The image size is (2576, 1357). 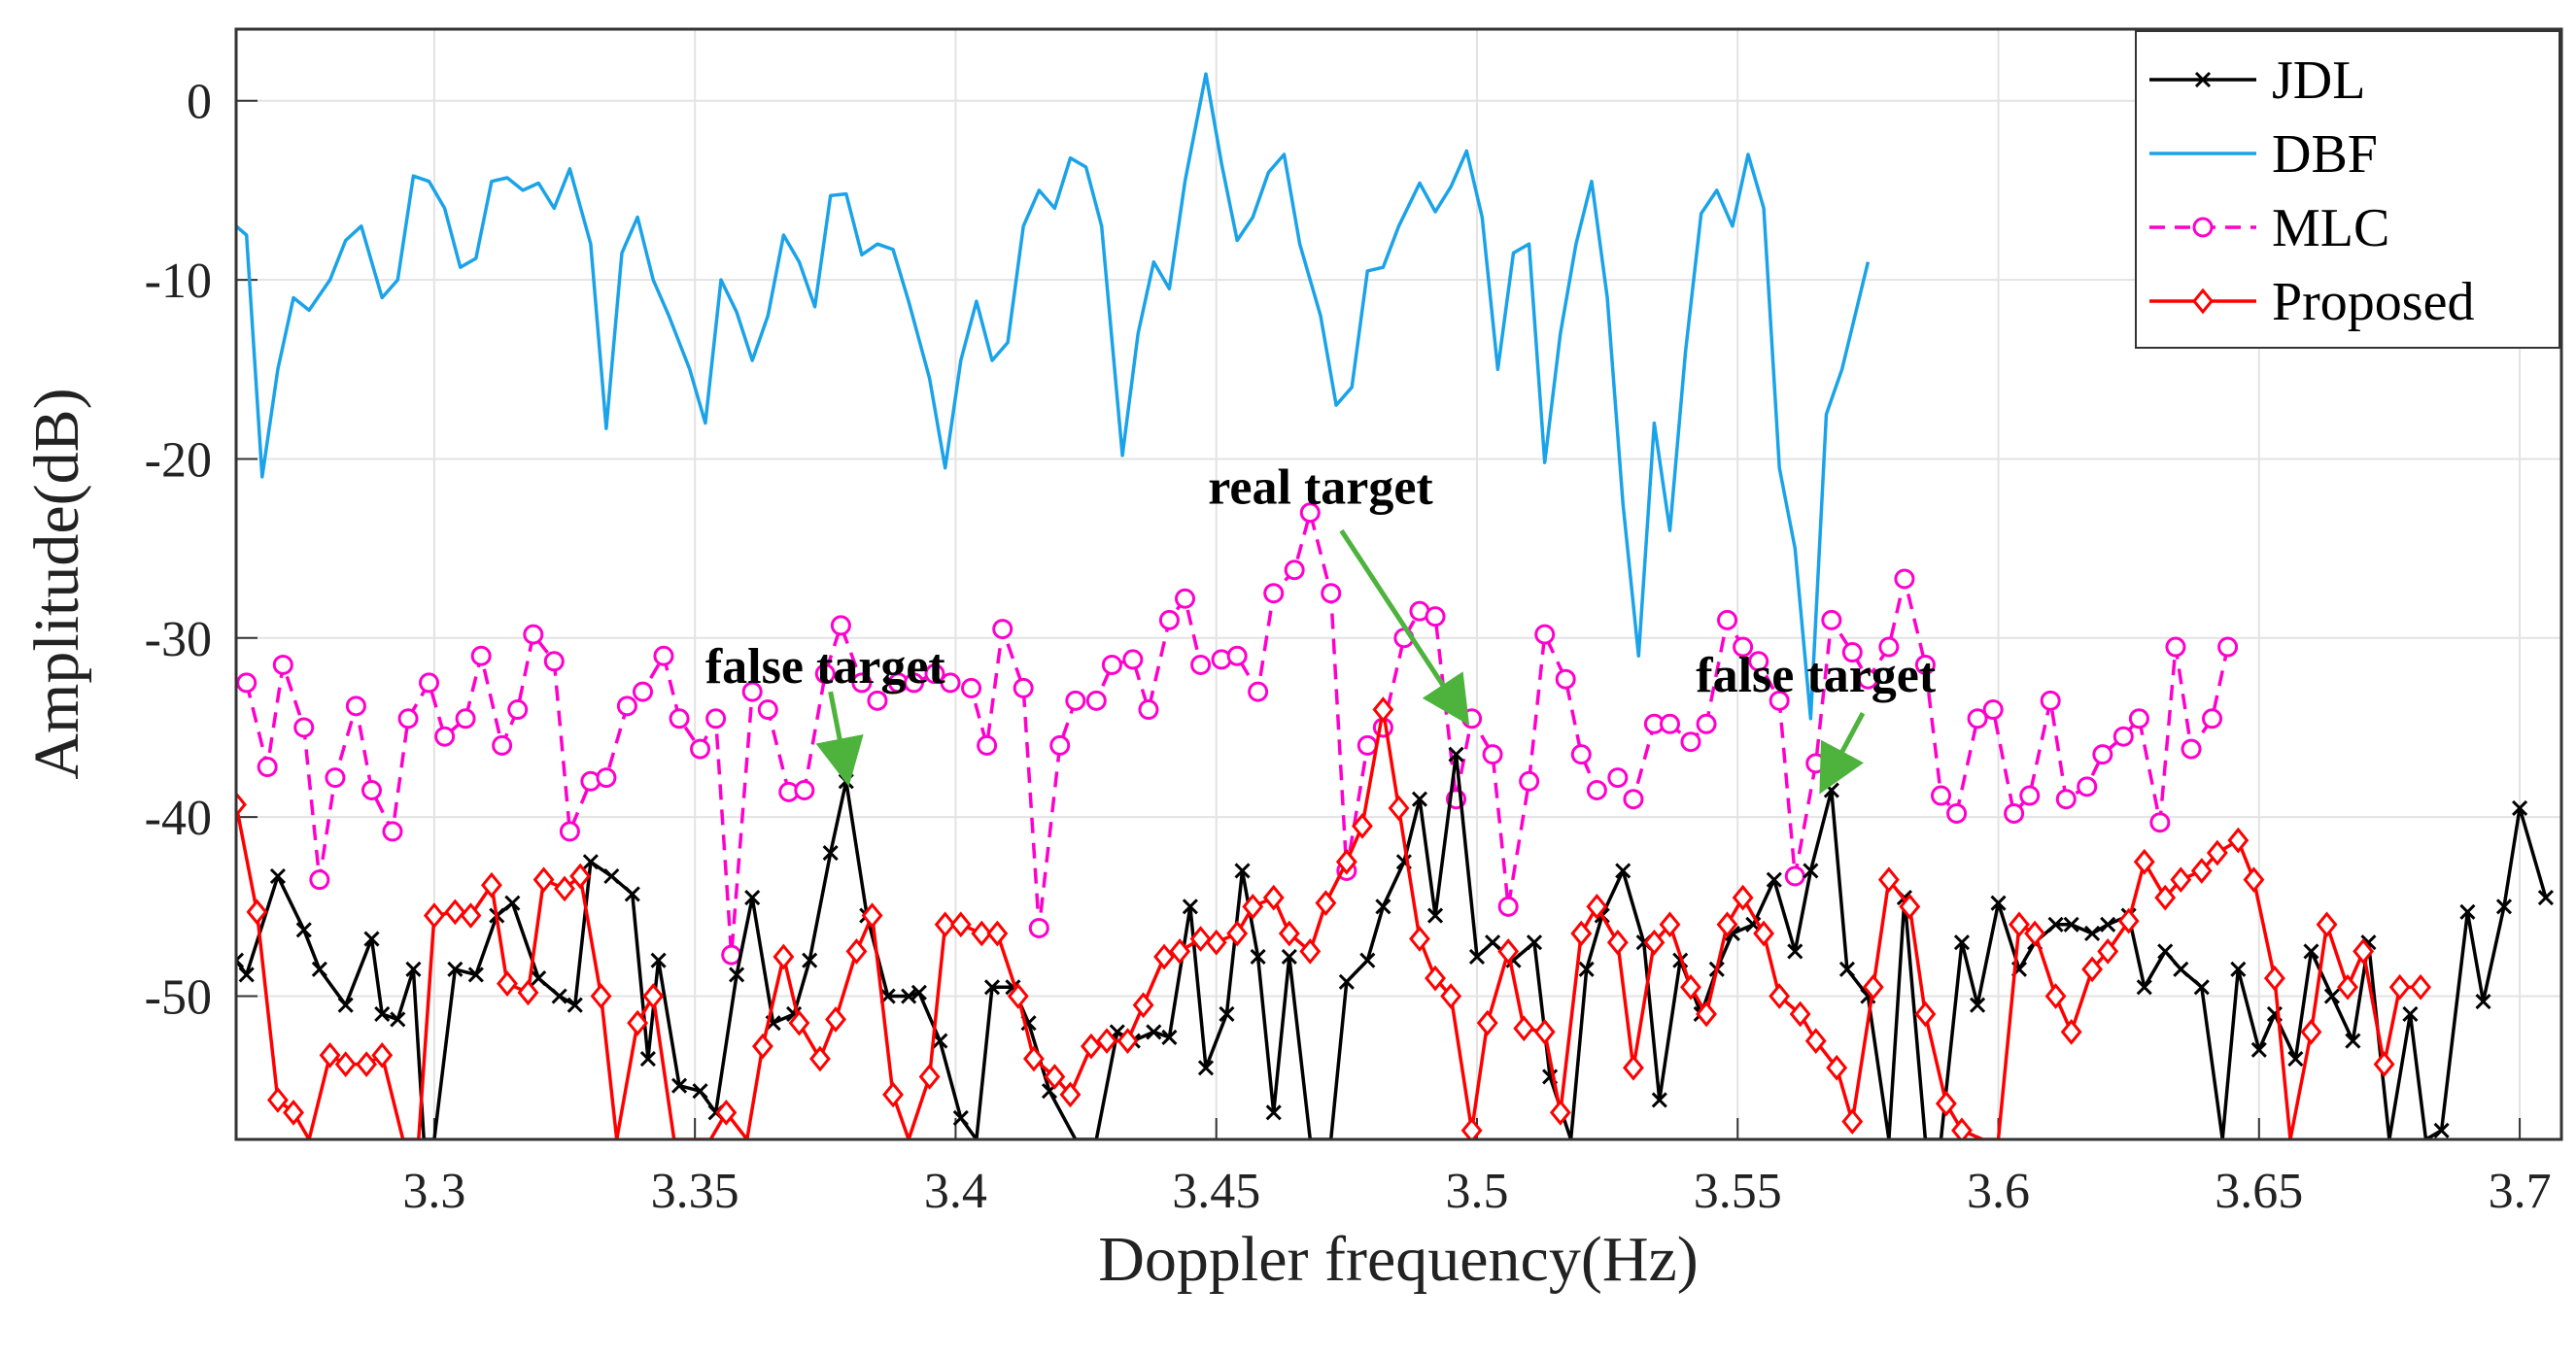 I want to click on x-tick-label: 3.5, so click(x=1477, y=1191).